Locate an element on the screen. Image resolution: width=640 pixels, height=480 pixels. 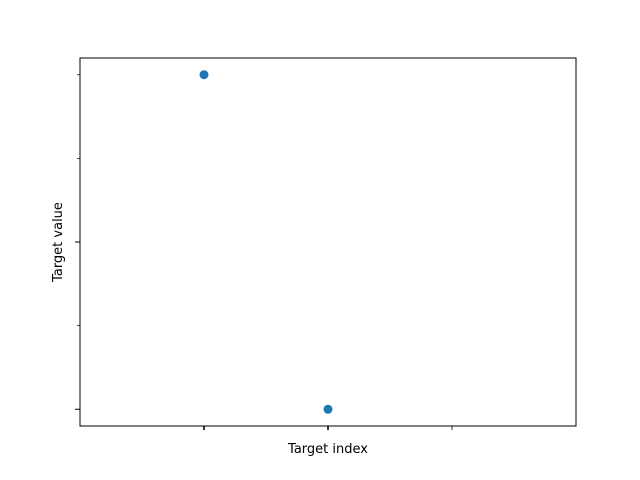
y-axis-ticks is located at coordinates (77, 242).